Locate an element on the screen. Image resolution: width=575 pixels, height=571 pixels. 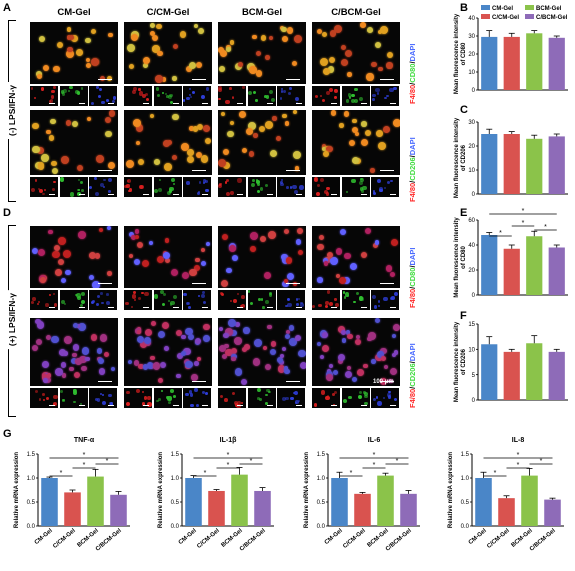
column-header-bcm: BCM-Gel is located at coordinates (262, 12).